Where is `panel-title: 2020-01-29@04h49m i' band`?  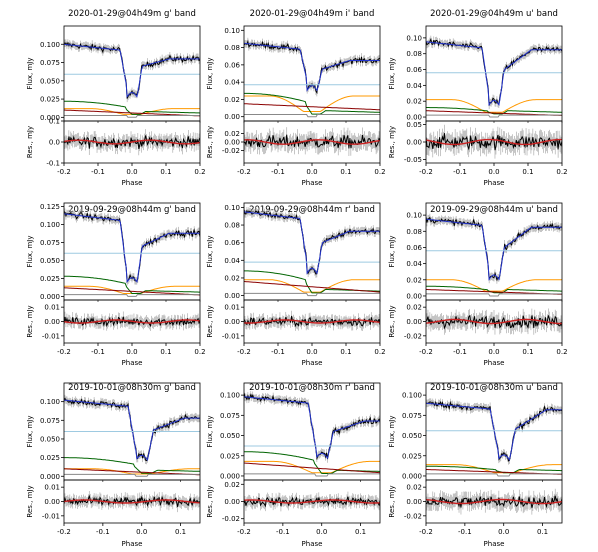 panel-title: 2020-01-29@04h49m i' band is located at coordinates (312, 14).